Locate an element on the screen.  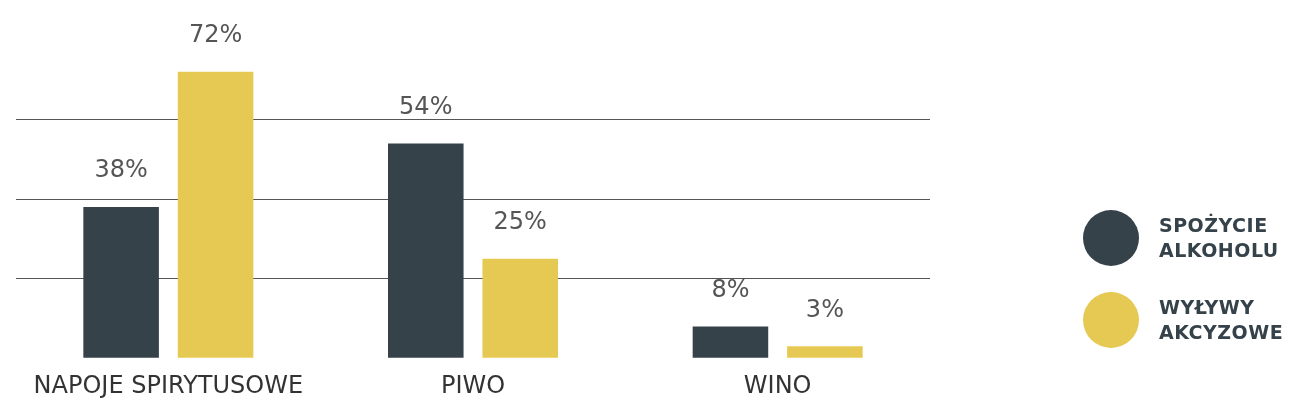
data-label: 25% is located at coordinates (520, 221).